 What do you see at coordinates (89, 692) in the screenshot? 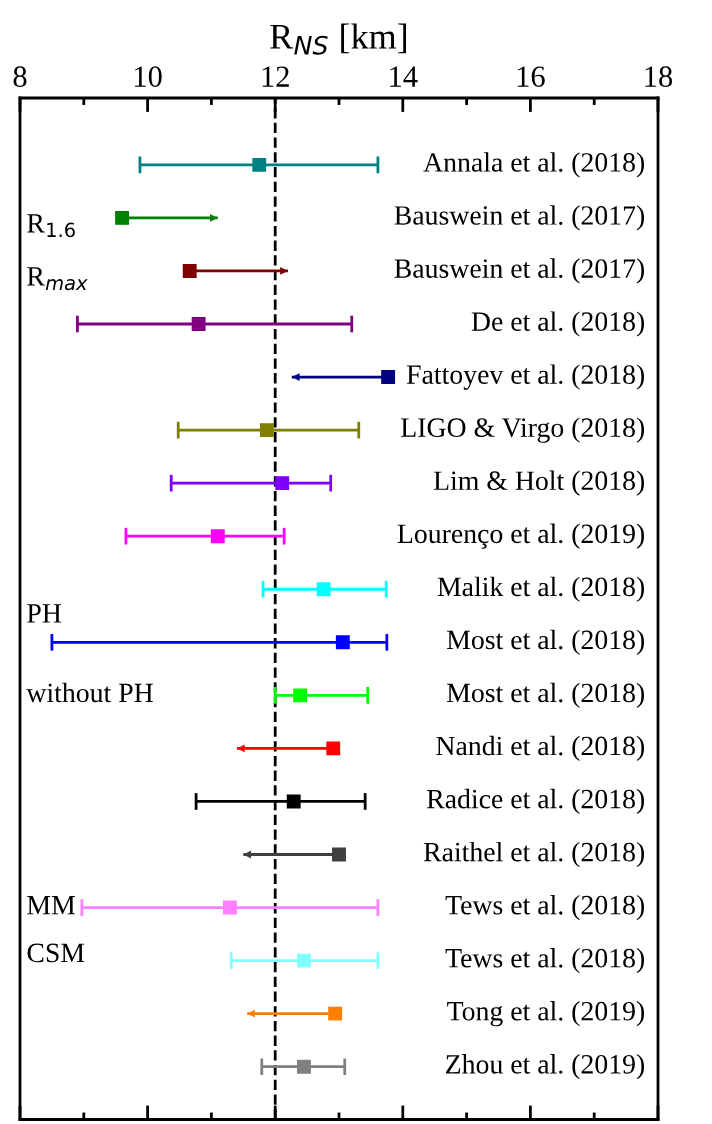
I see `annotation: without PH` at bounding box center [89, 692].